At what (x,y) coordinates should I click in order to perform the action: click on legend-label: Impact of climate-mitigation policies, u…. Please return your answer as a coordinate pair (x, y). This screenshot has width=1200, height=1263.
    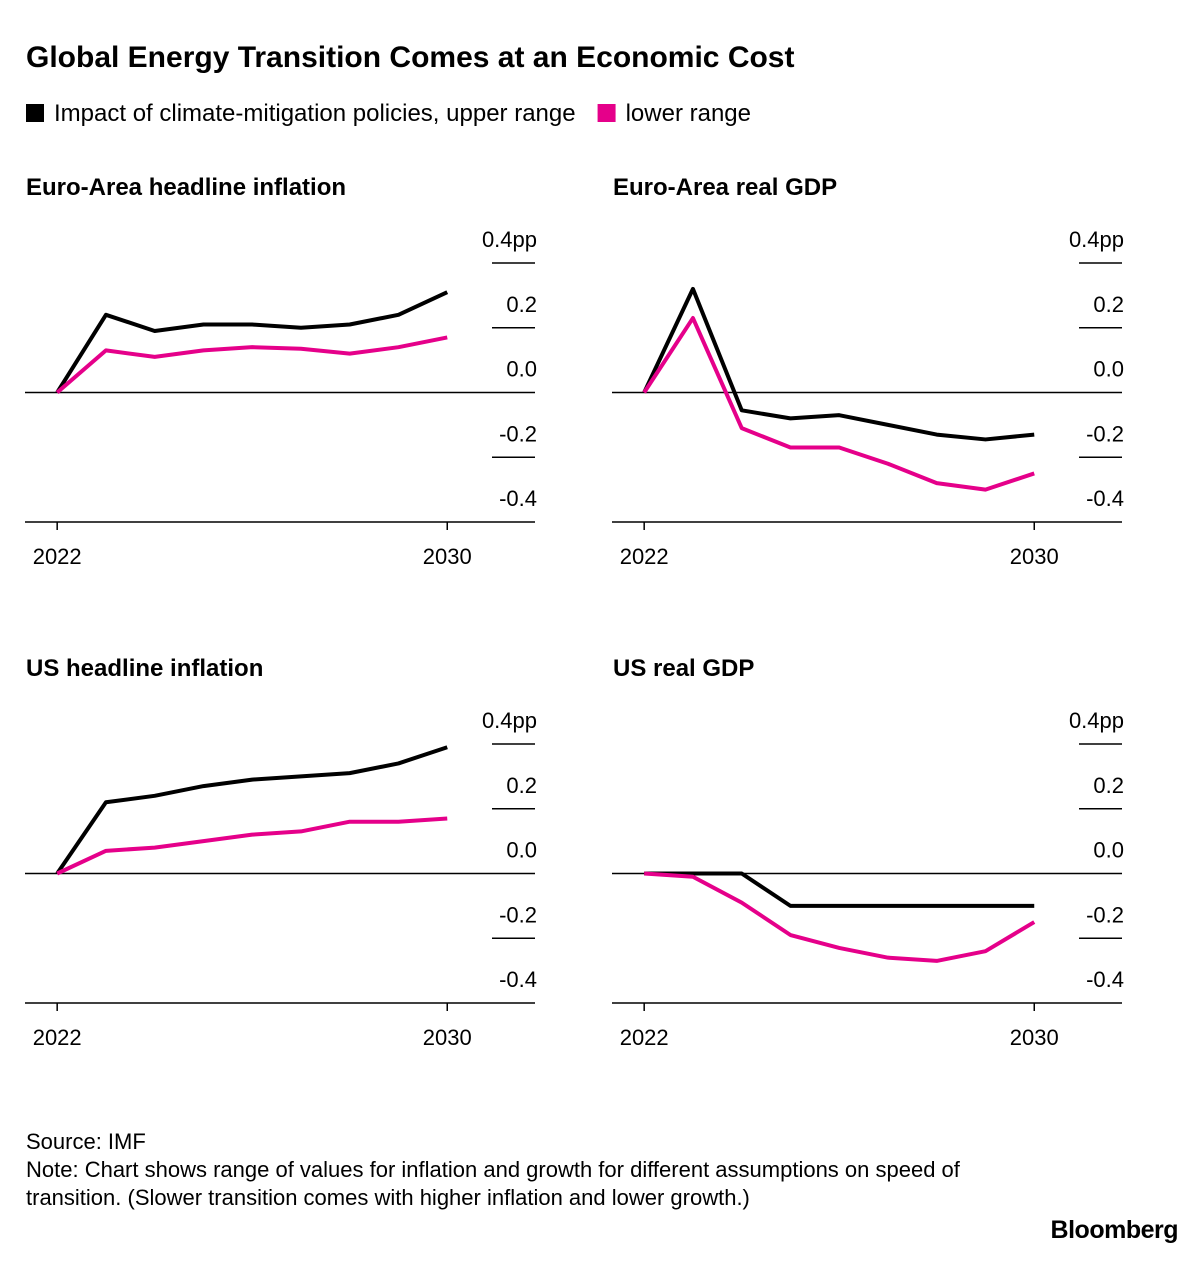
    Looking at the image, I should click on (315, 113).